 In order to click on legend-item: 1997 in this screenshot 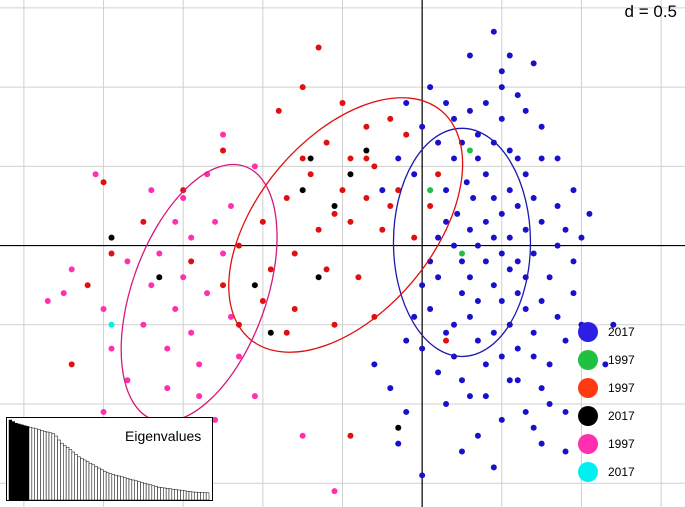, I will do `click(628, 388)`.